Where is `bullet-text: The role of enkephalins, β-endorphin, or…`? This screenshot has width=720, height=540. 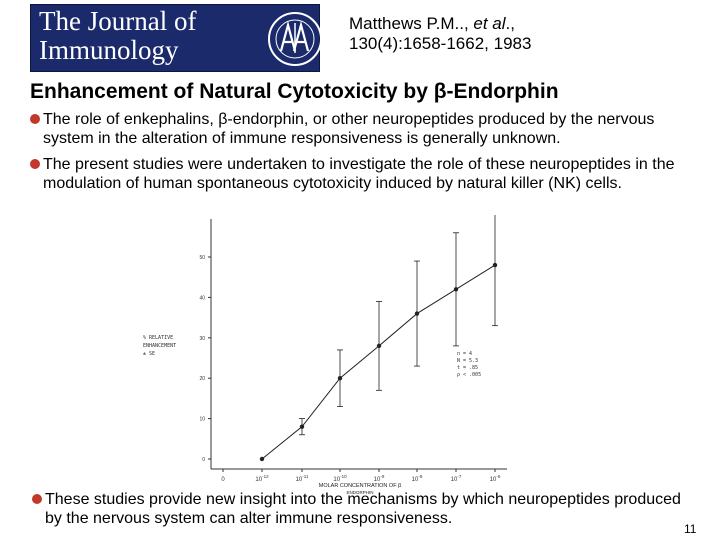
bullet-text: The role of enkephalins, β-endorphin, or… is located at coordinates (349, 129).